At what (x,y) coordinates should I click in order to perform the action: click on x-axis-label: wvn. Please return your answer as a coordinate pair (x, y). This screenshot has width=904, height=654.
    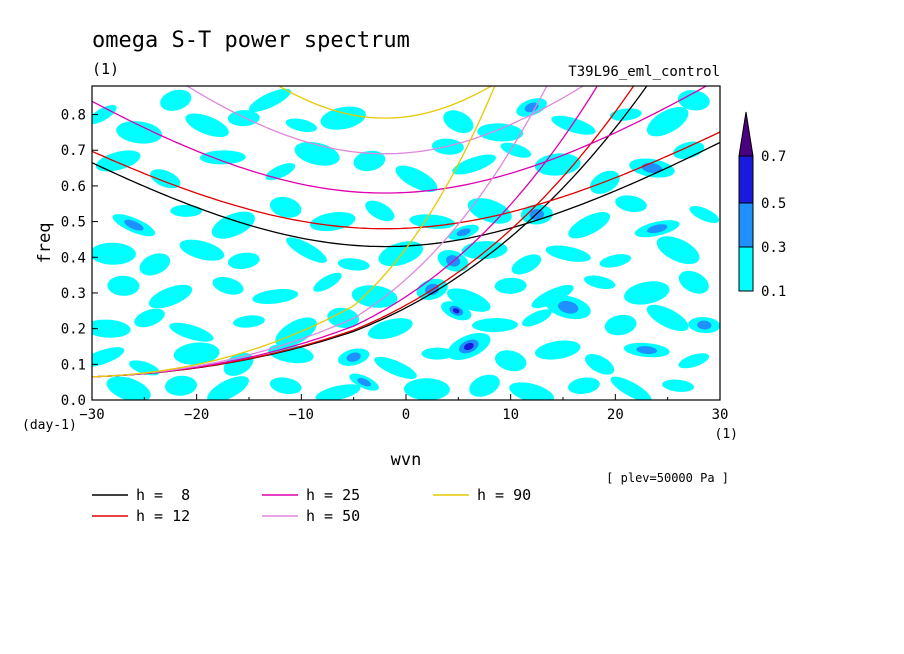
    Looking at the image, I should click on (406, 460).